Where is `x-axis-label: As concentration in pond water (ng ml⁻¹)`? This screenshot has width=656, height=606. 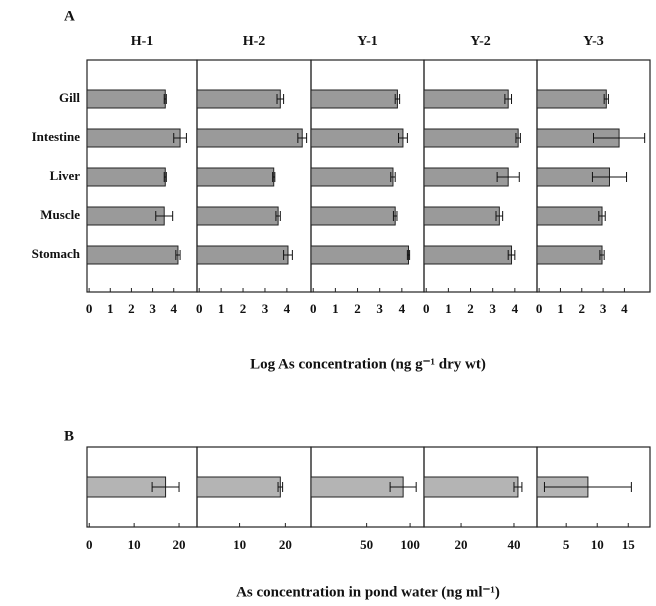 x-axis-label: As concentration in pond water (ng ml⁻¹) is located at coordinates (368, 592).